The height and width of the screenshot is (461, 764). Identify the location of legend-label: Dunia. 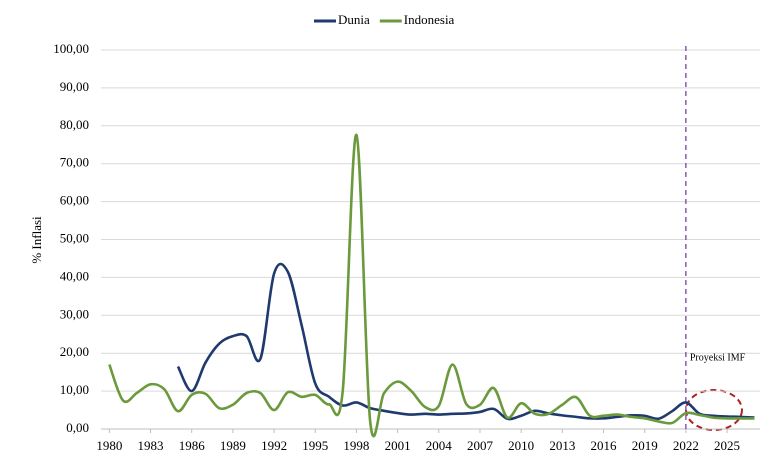
(354, 19).